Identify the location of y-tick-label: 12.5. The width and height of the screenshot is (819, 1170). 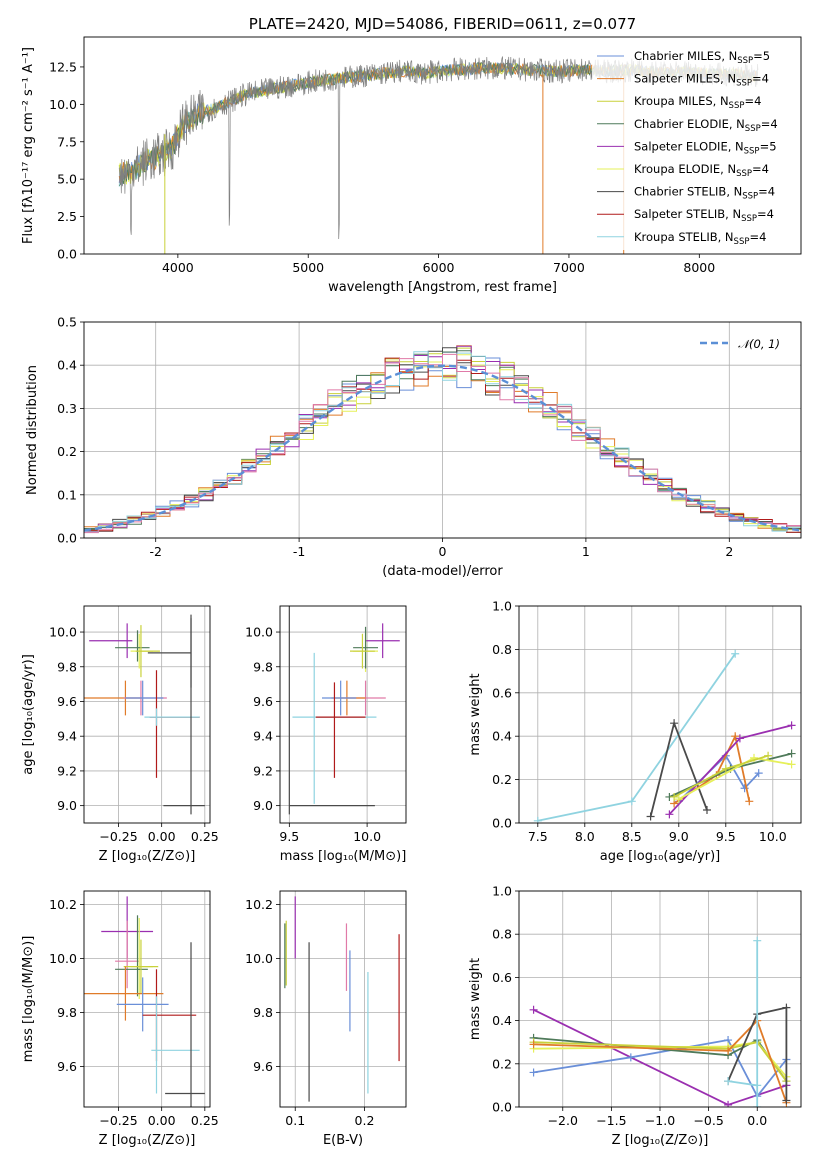
(63, 66).